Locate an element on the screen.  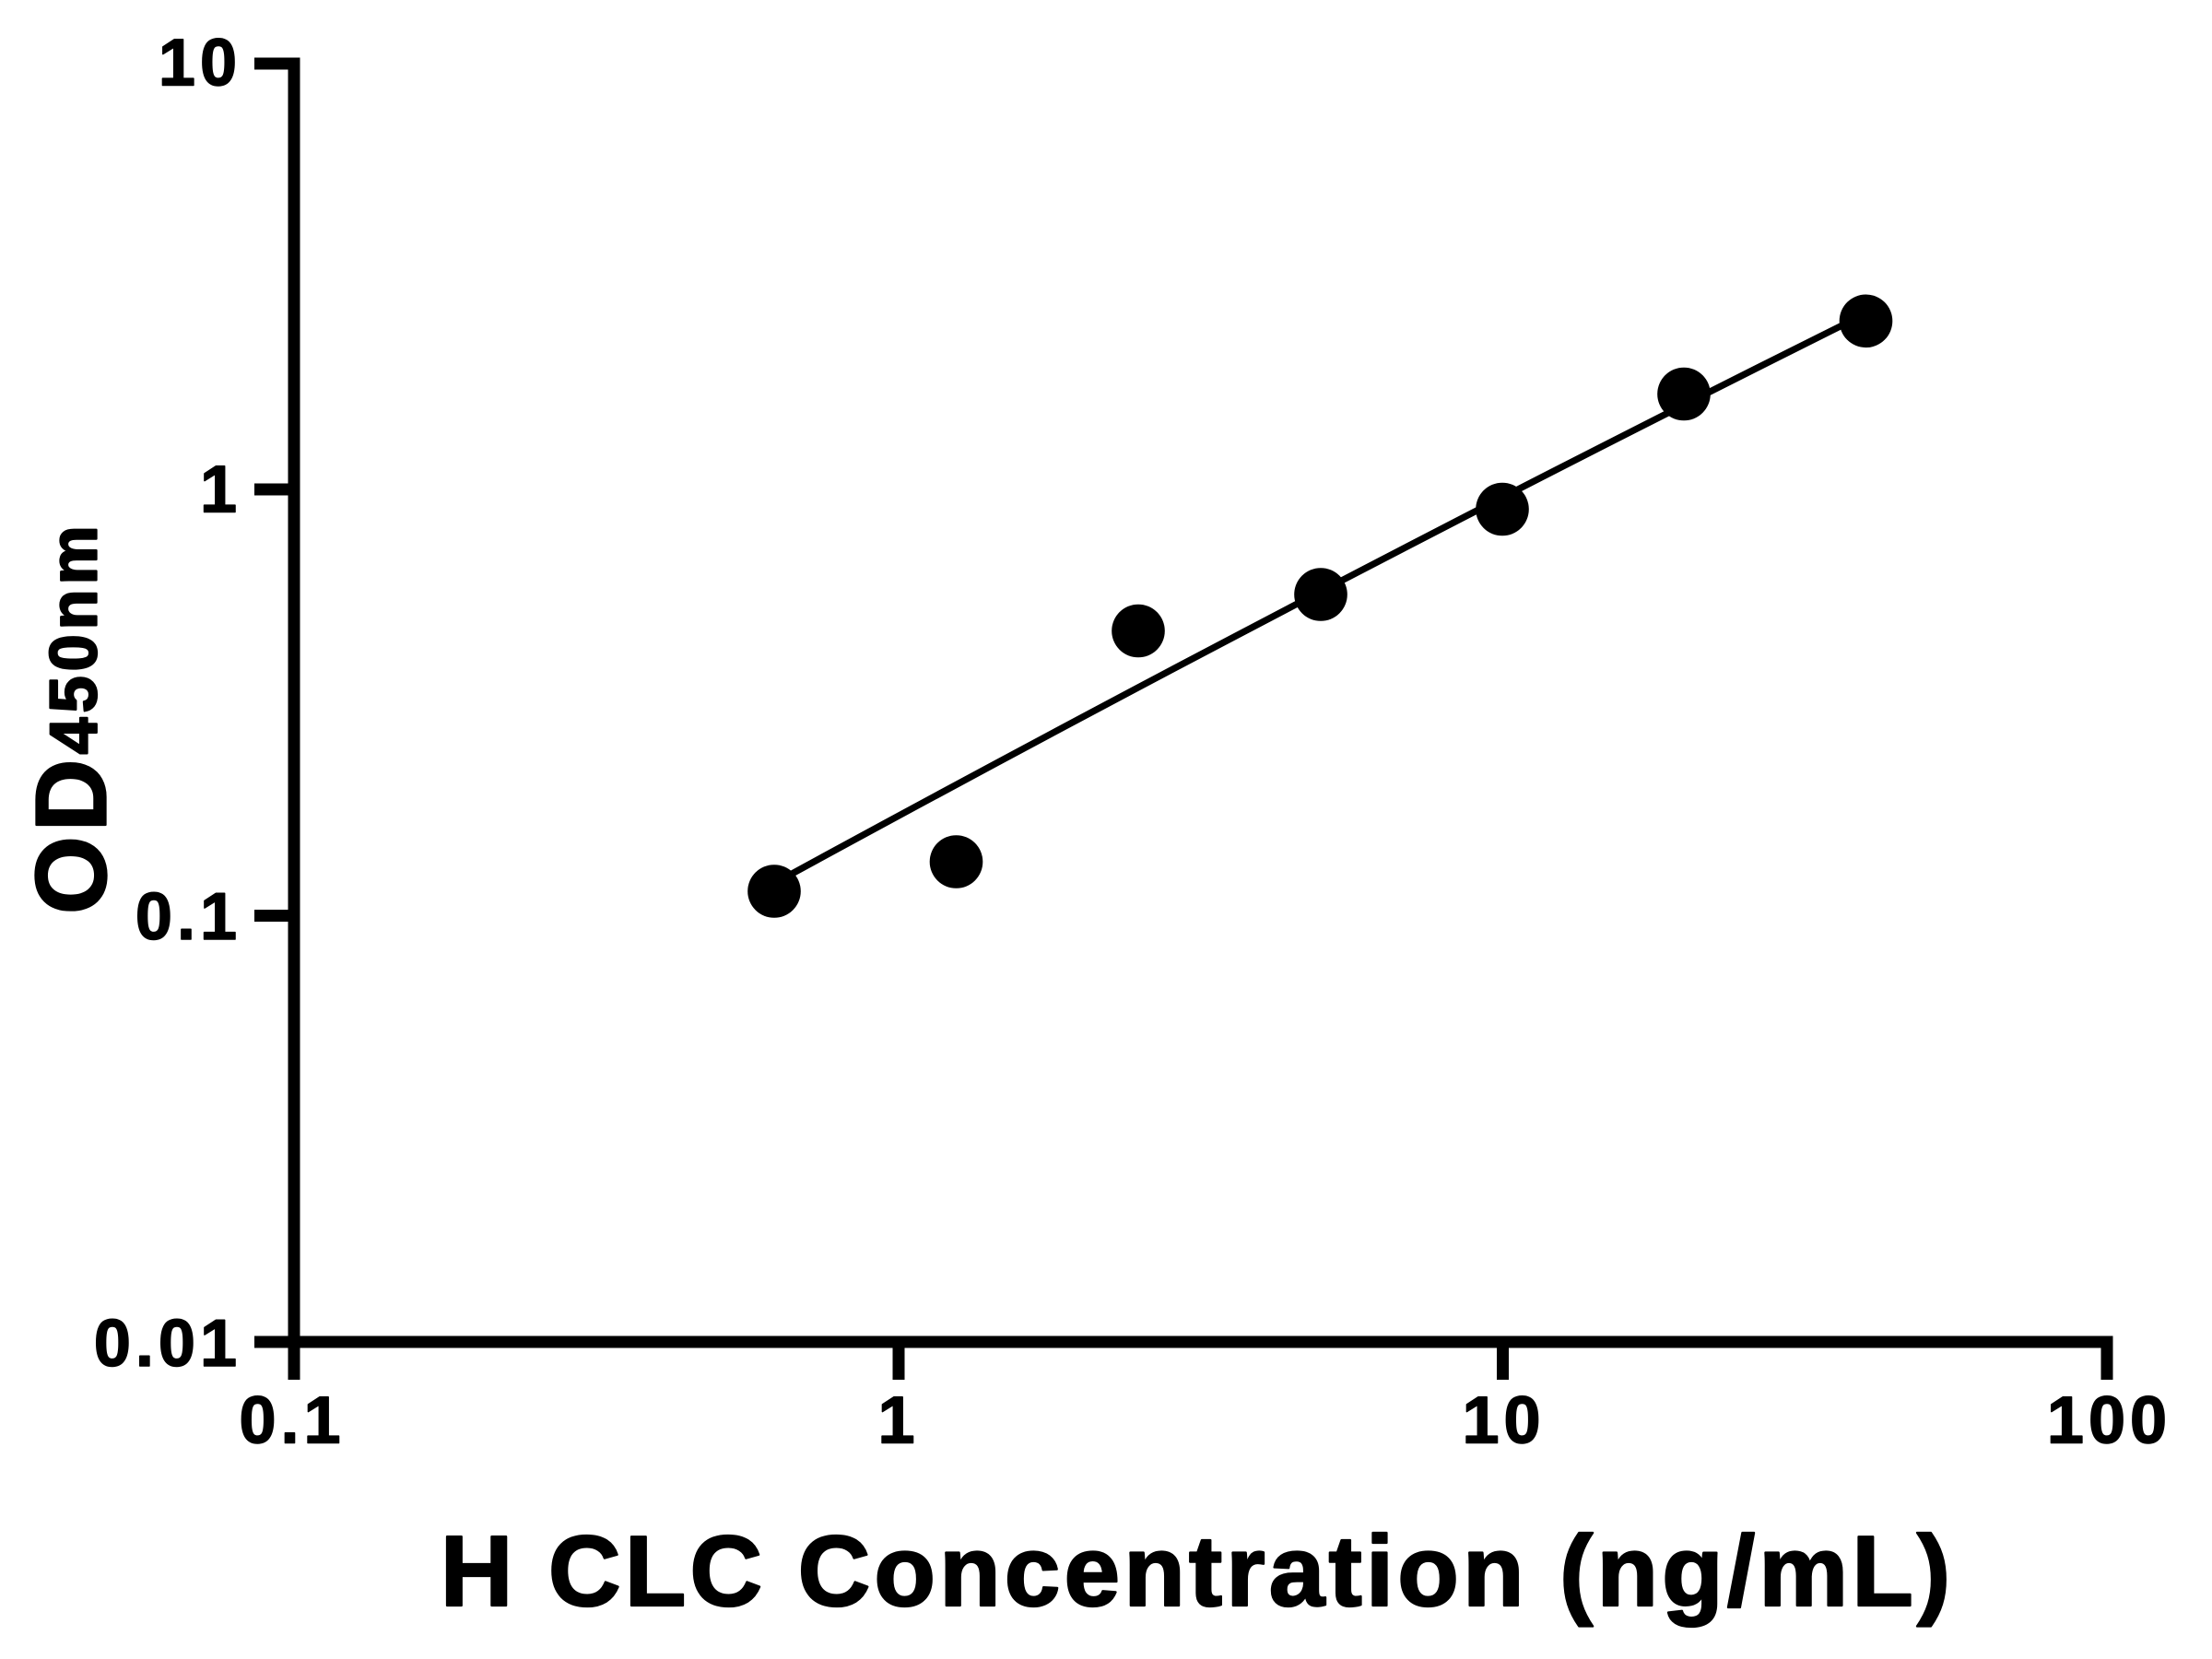
svg-text: 0.01 is located at coordinates (167, 1344).